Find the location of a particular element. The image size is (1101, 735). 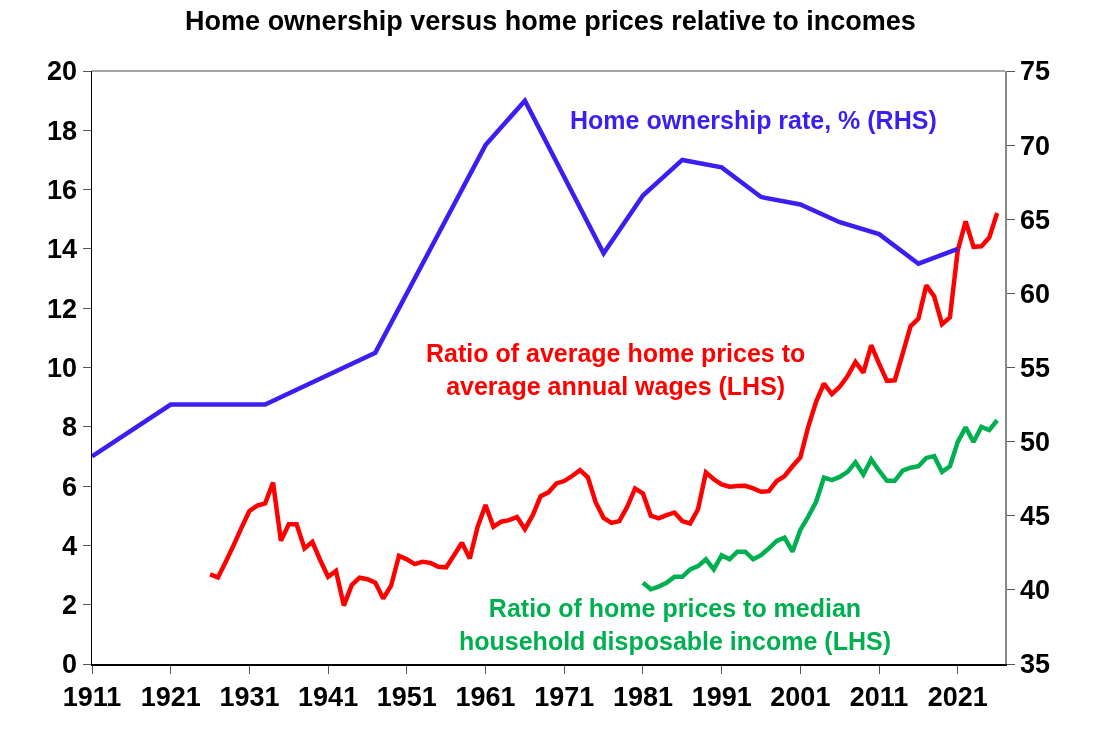

y2-tick-label: 45 is located at coordinates (1034, 516).